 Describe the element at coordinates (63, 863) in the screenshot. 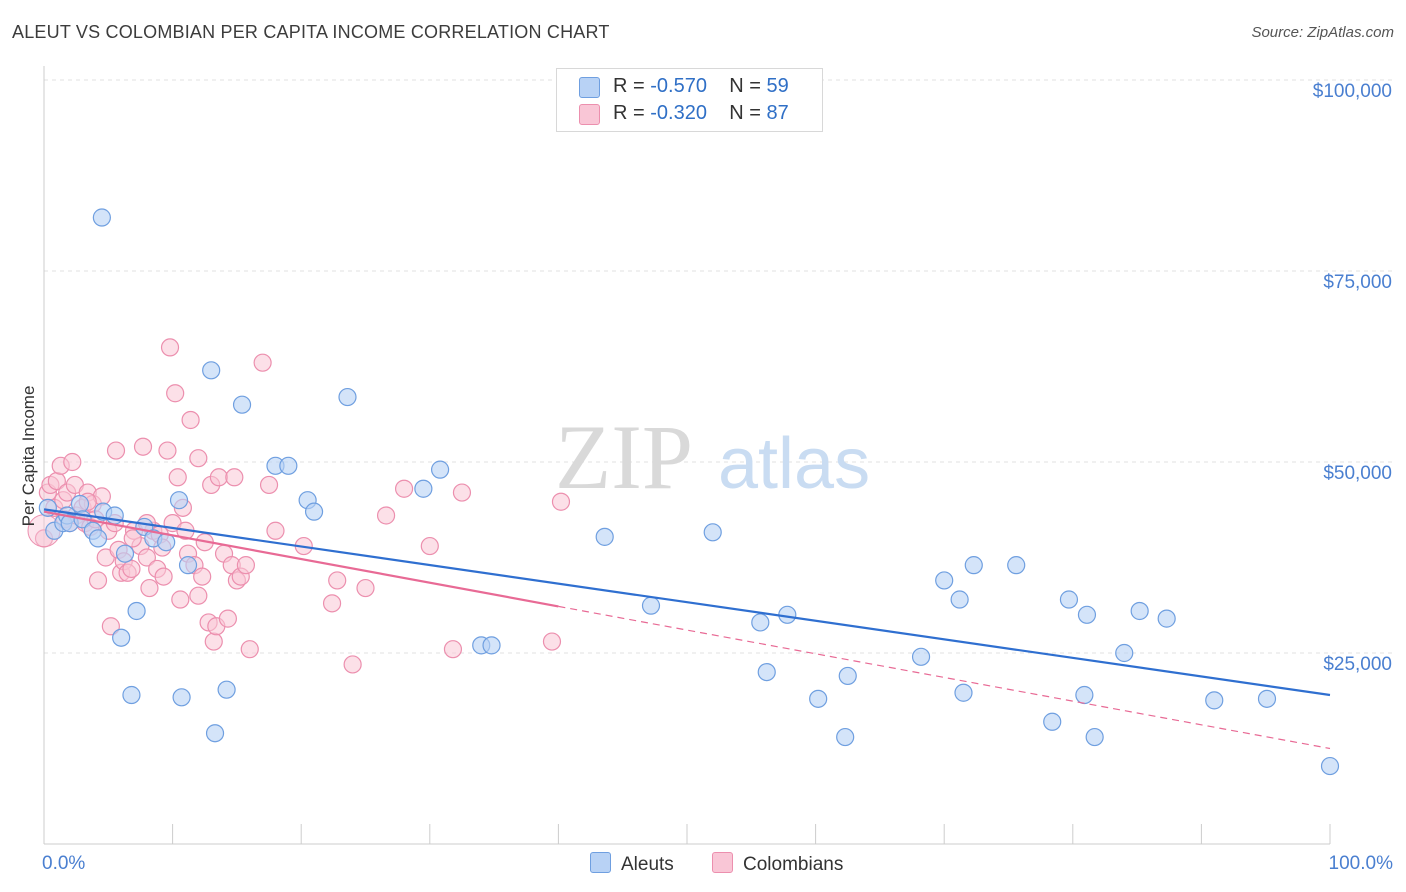

I see `x-tick-label-min: 0.0%` at that location.